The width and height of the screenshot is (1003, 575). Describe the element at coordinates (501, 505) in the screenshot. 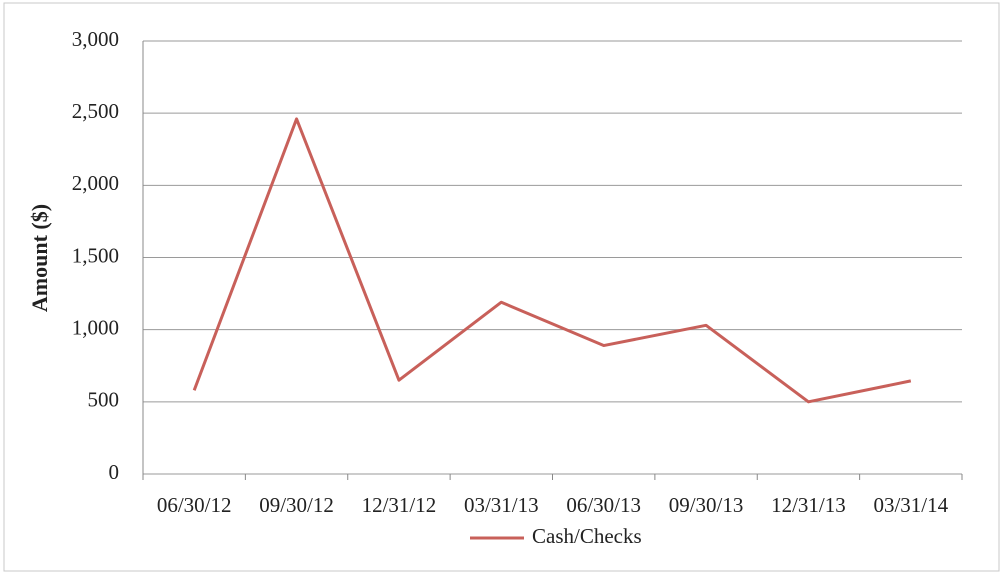

I see `x-tick-label: 03/31/13` at that location.